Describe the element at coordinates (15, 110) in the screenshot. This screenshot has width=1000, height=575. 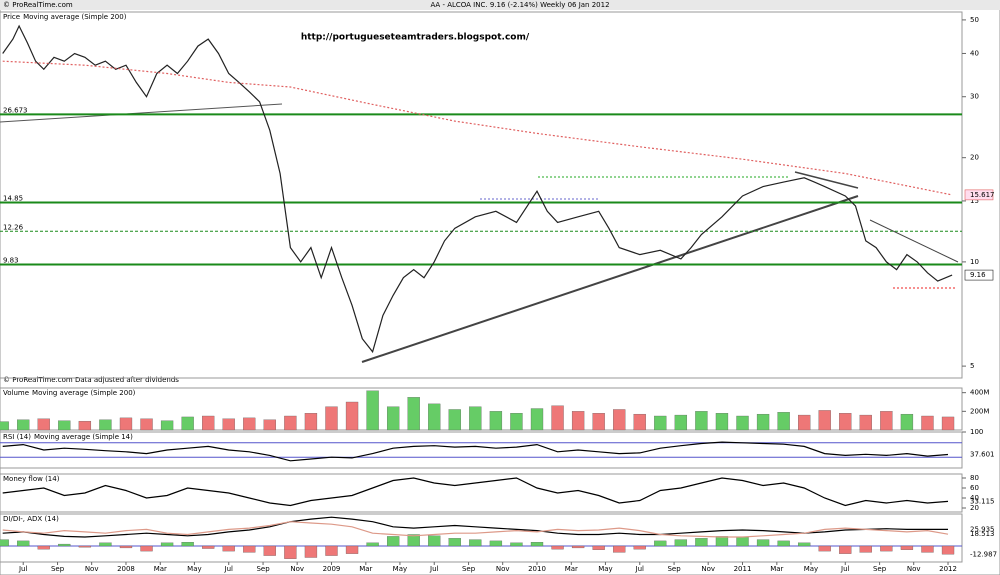
I see `level-label: 26.673` at that location.